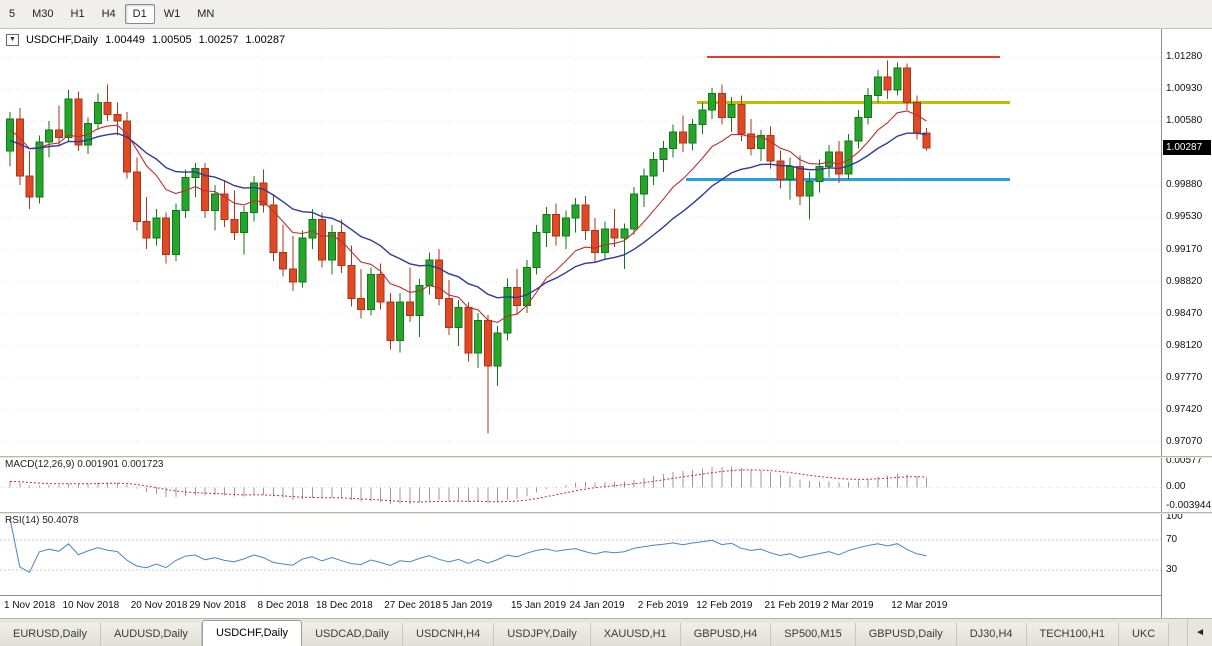  Describe the element at coordinates (412, 605) in the screenshot. I see `x-axis-label: 27 Dec 2018` at that location.